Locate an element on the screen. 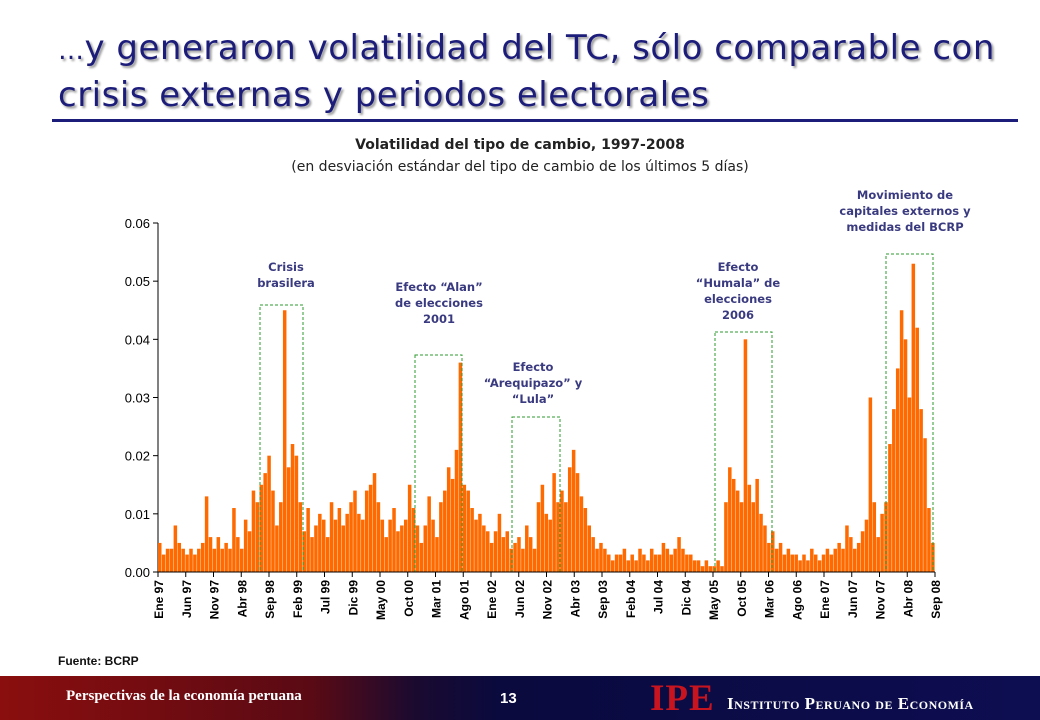 The image size is (1040, 720). y-tick-label: 0.02 is located at coordinates (137, 456).